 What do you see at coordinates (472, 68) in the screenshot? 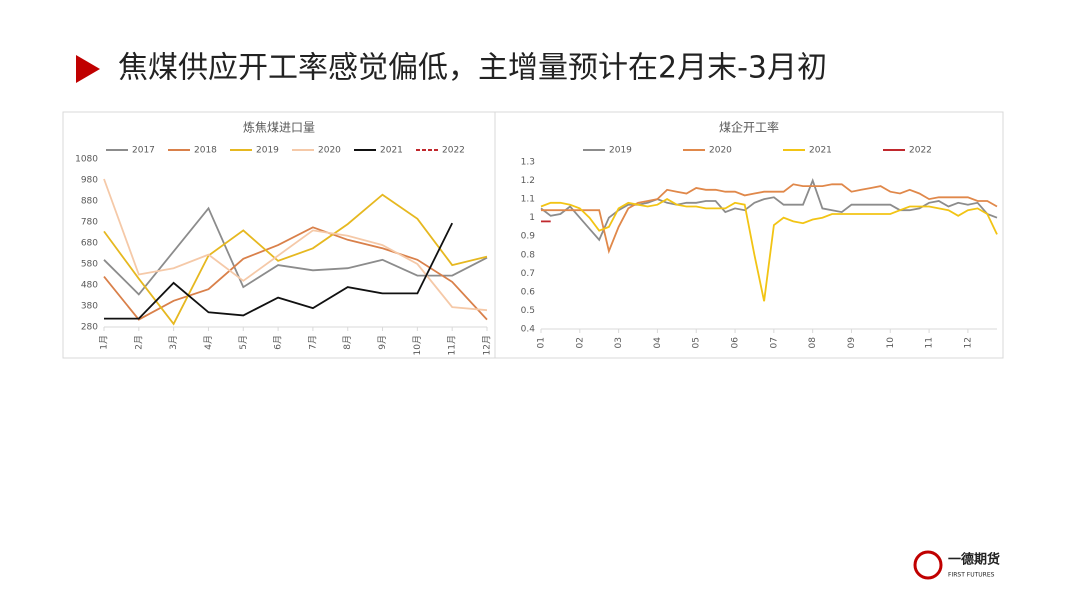
I see `slide-title: 焦煤供应开工率感觉偏低，主增量预计在2月末-3月初` at bounding box center [472, 68].